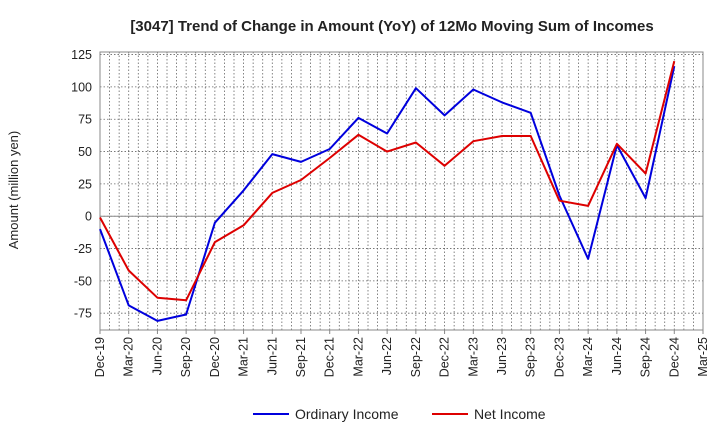  Describe the element at coordinates (416, 357) in the screenshot. I see `x-tick-label: Sep-22` at that location.